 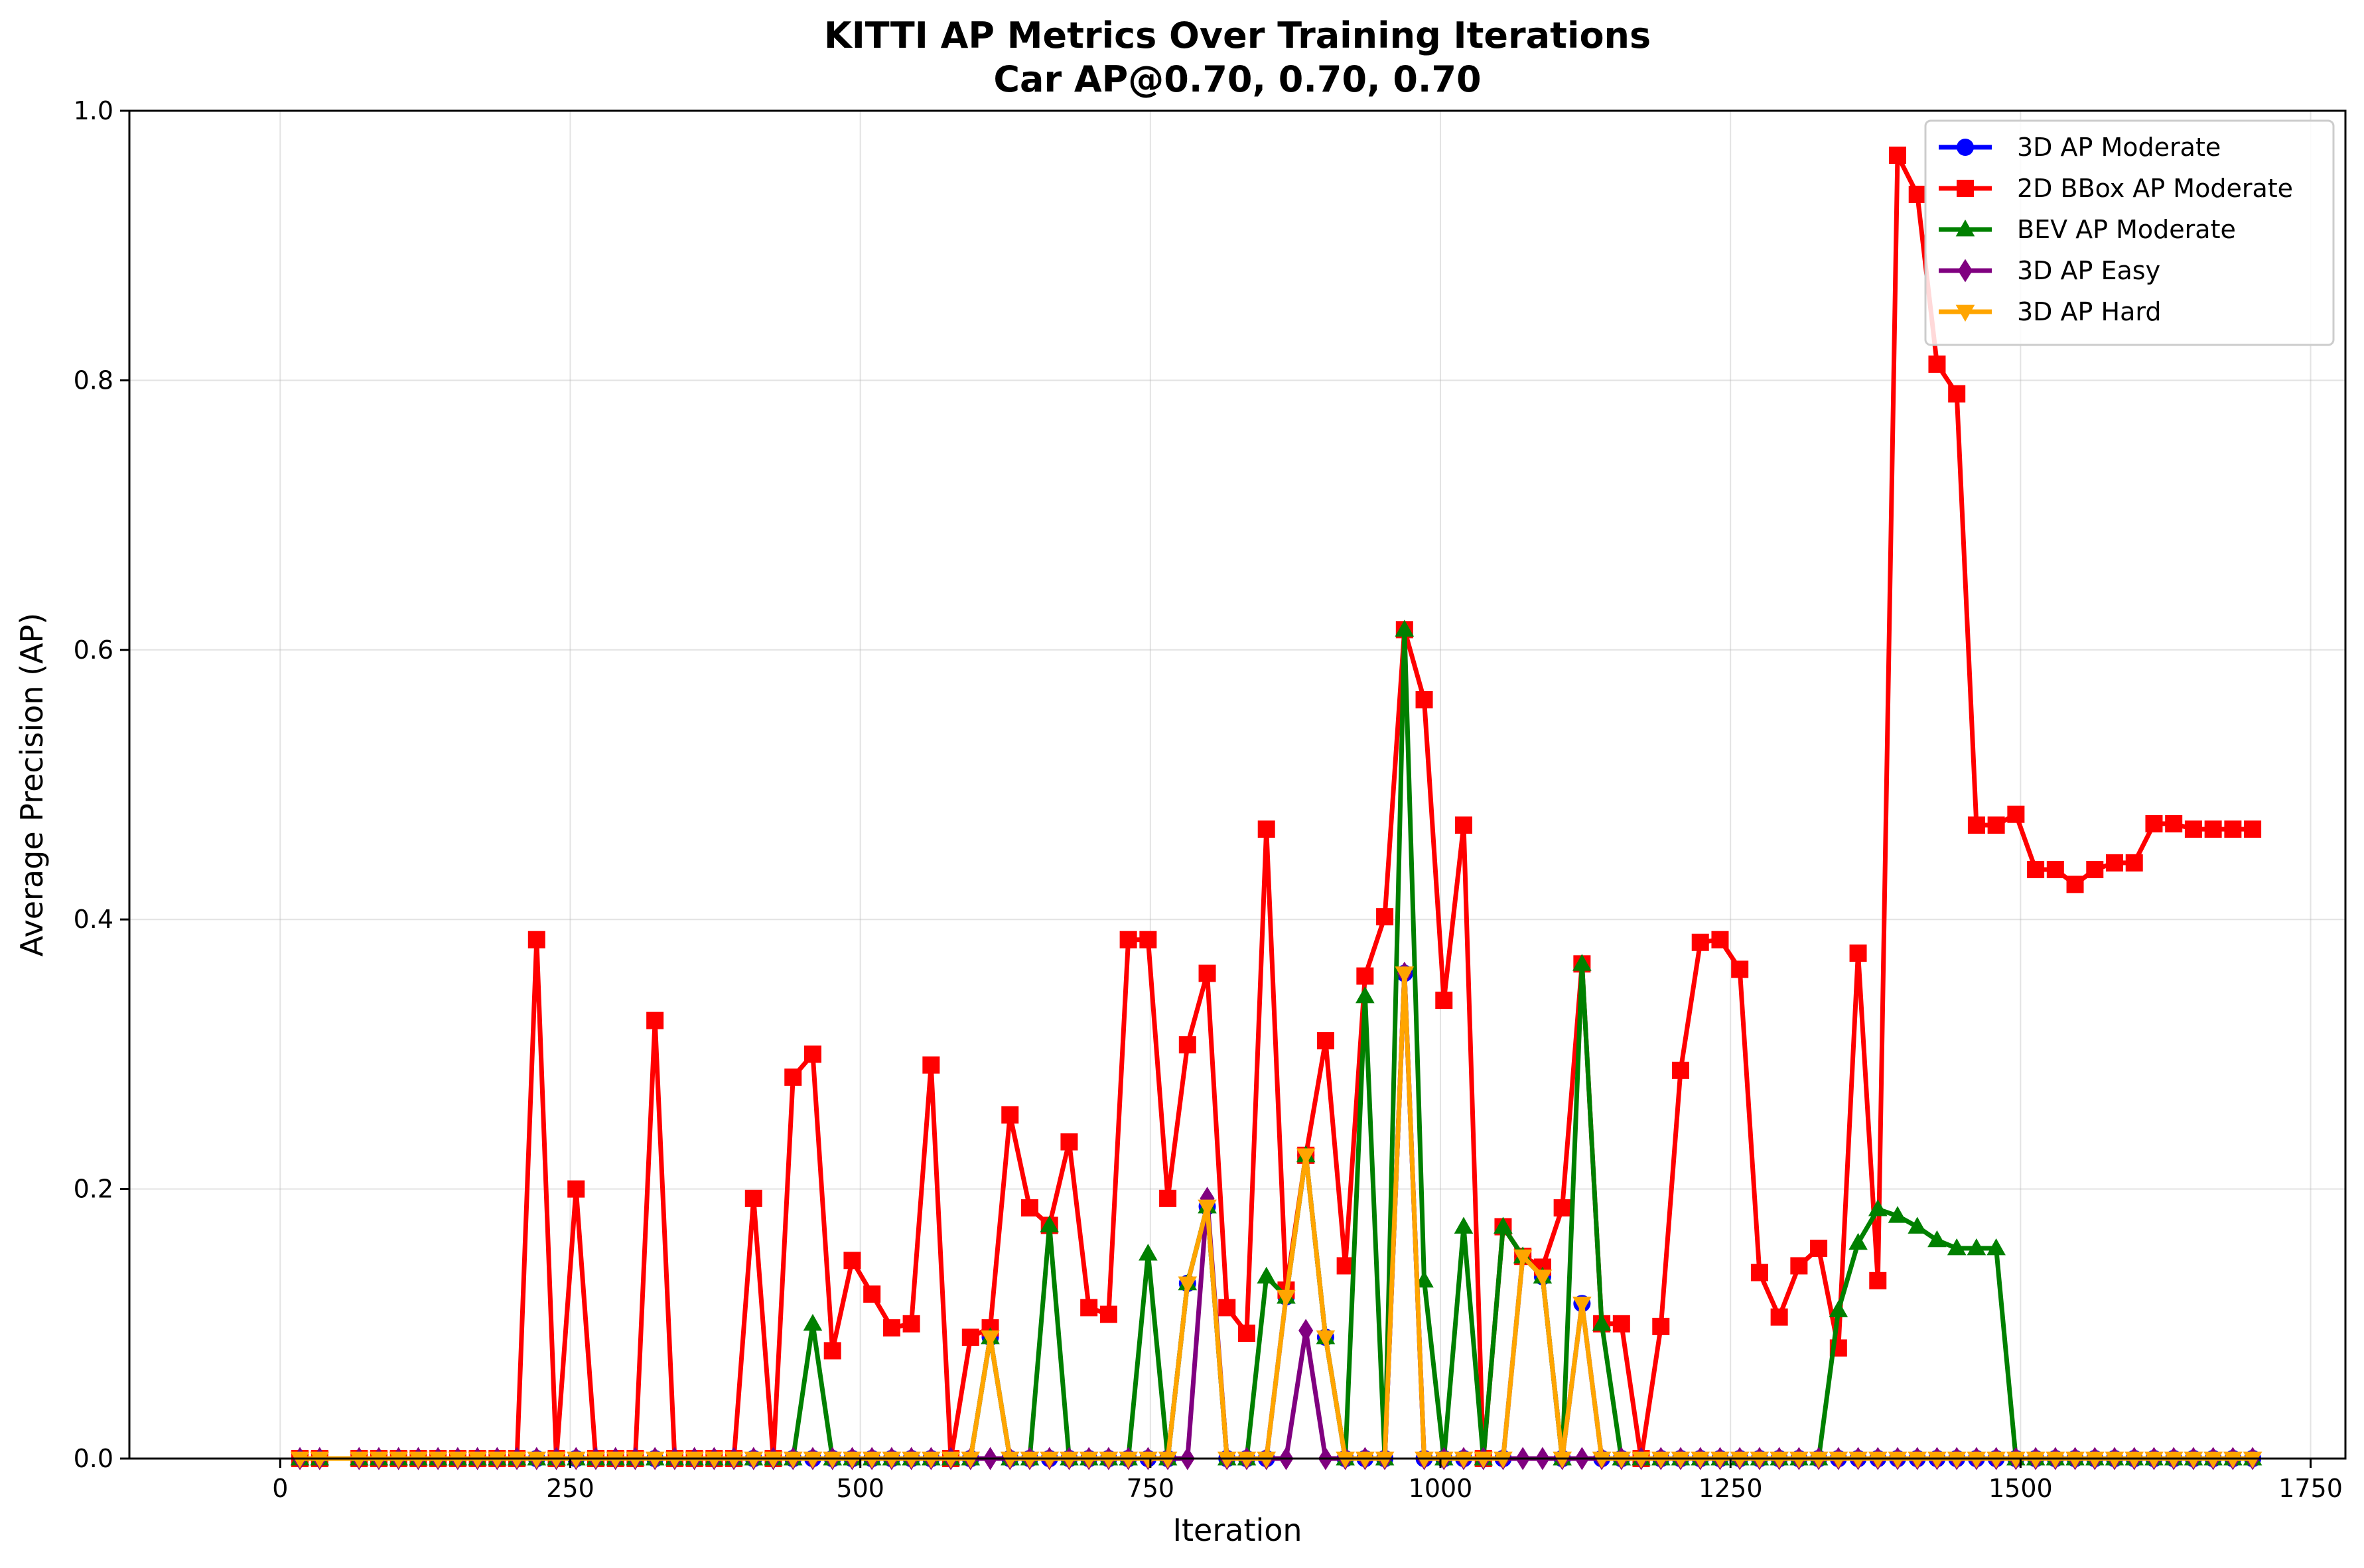 What do you see at coordinates (2021, 1488) in the screenshot?
I see `x-tick-label: 1500` at bounding box center [2021, 1488].